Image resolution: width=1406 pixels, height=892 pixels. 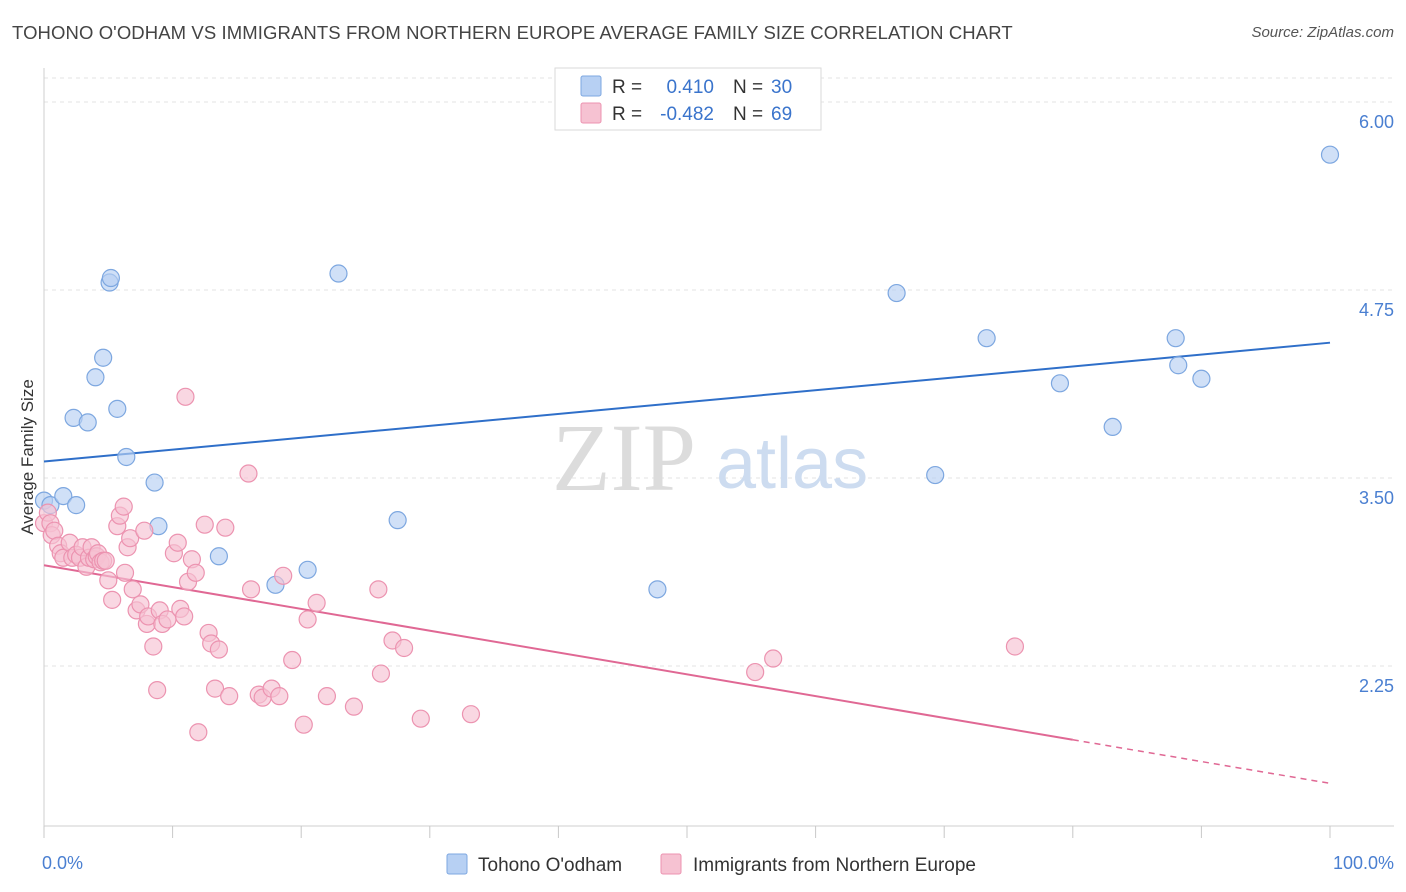 What do you see at coordinates (671, 864) in the screenshot?
I see `bottom-legend-swatch-pink` at bounding box center [671, 864].